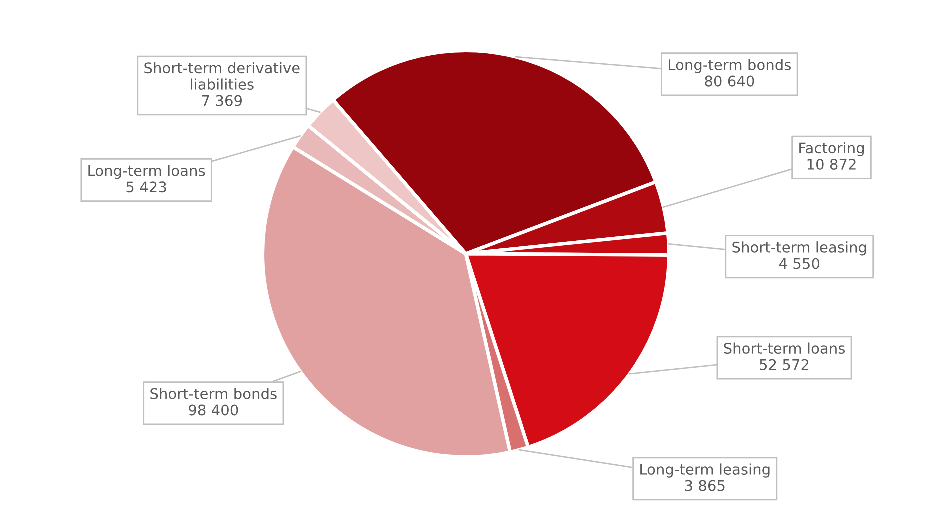 Image resolution: width=932 pixels, height=508 pixels. What do you see at coordinates (729, 81) in the screenshot?
I see `data-label: 80 640` at bounding box center [729, 81].